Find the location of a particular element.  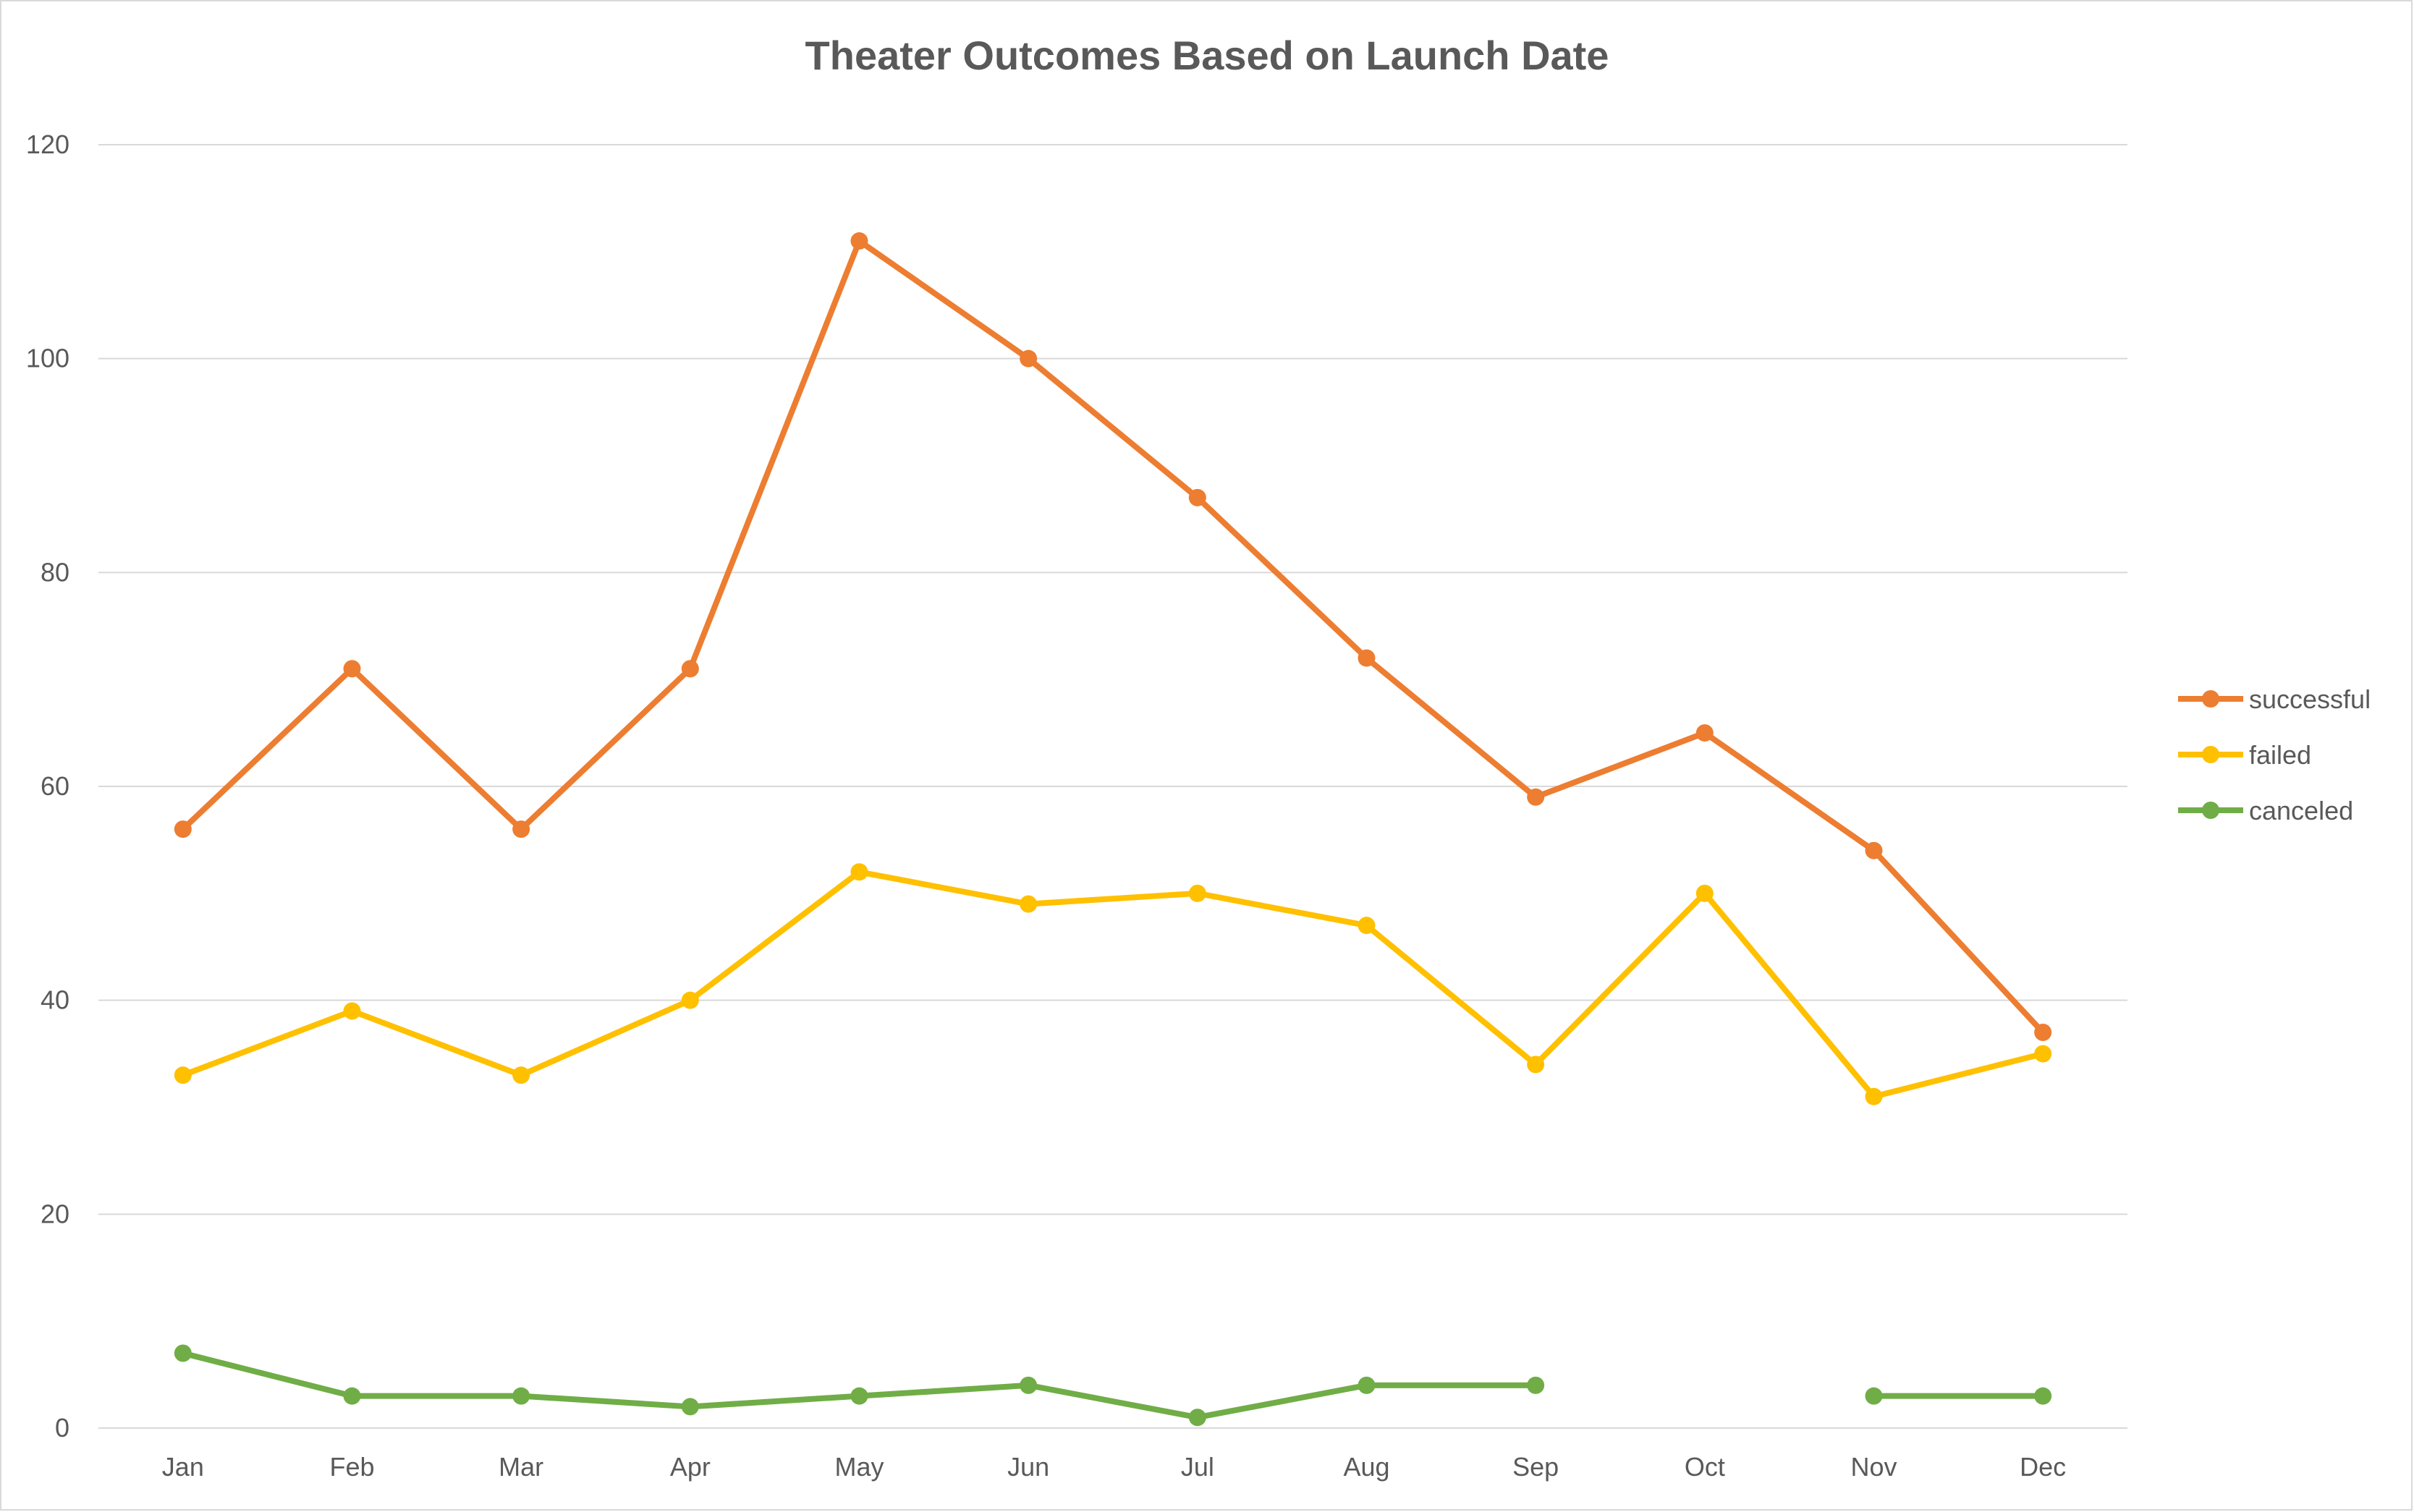

legend-item: canceled is located at coordinates (2265, 811).